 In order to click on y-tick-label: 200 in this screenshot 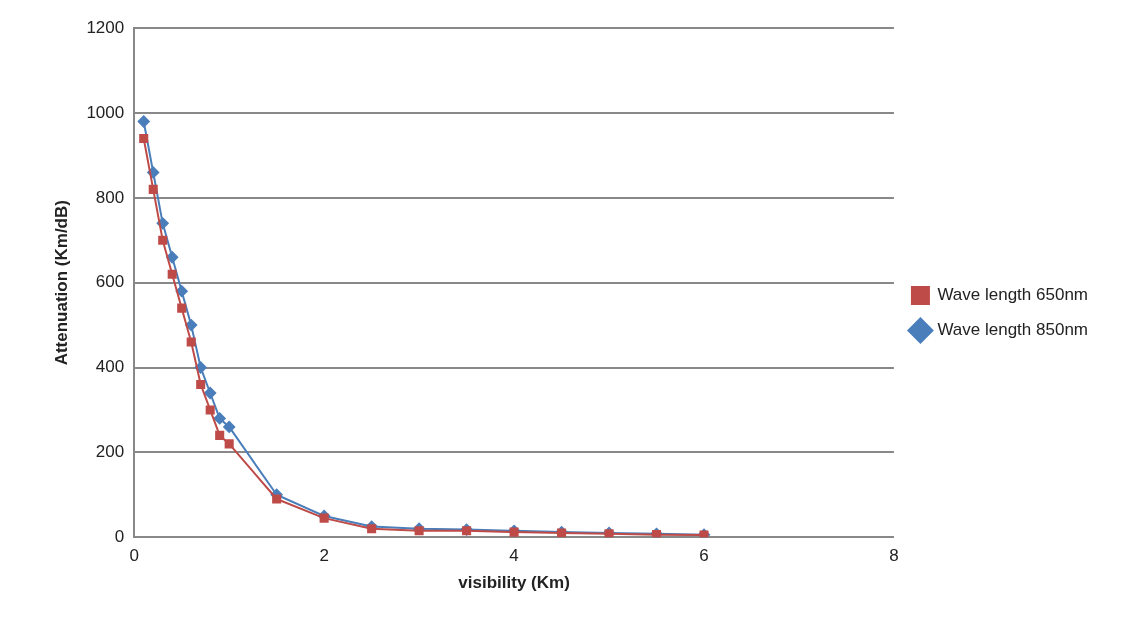, I will do `click(110, 452)`.